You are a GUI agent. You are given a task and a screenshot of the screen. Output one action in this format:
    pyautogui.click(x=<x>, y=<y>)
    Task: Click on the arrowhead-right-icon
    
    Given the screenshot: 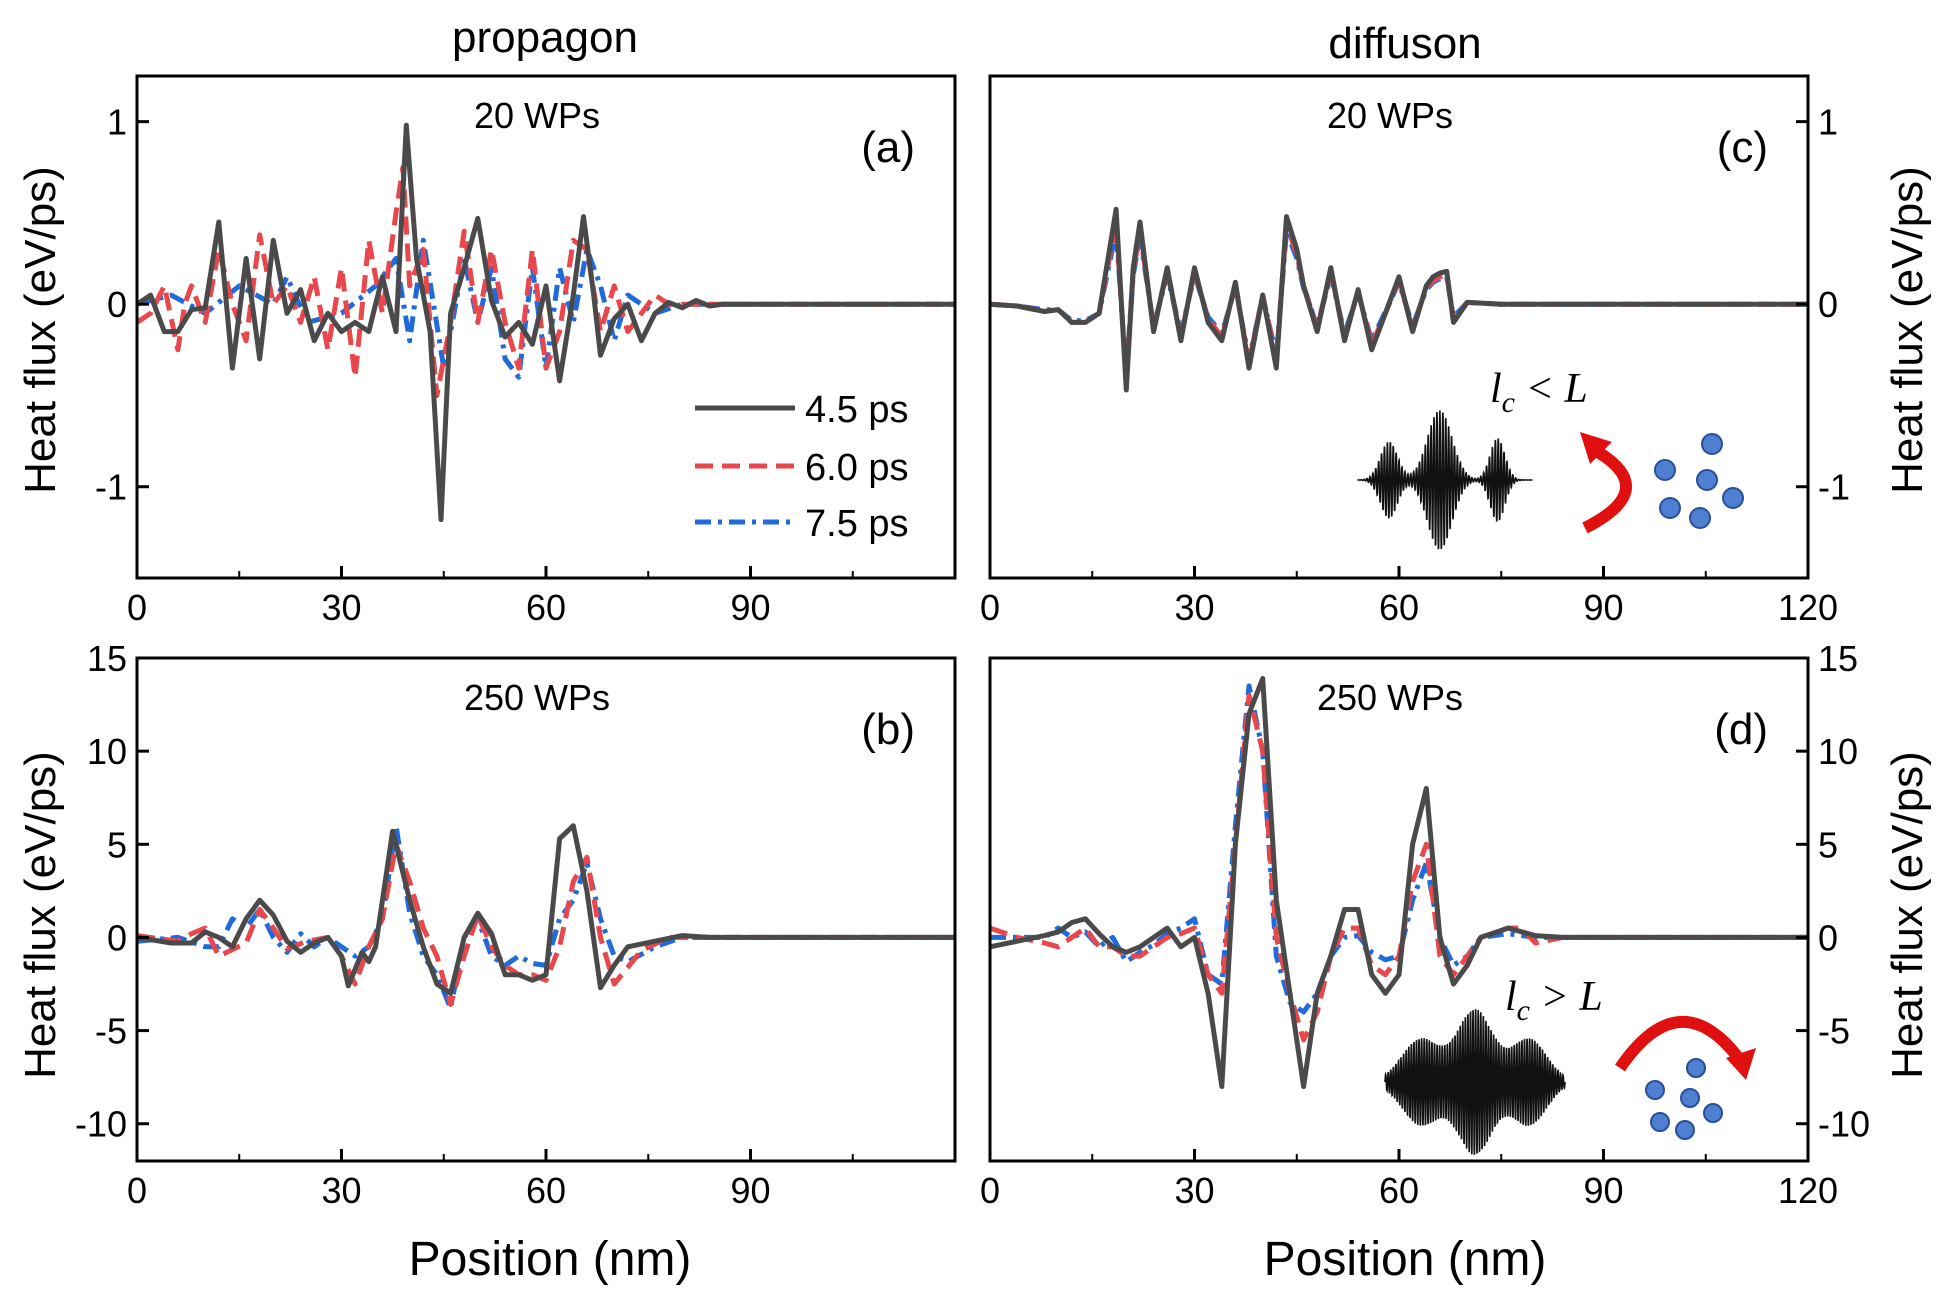 What is the action you would take?
    pyautogui.click(x=1741, y=1064)
    